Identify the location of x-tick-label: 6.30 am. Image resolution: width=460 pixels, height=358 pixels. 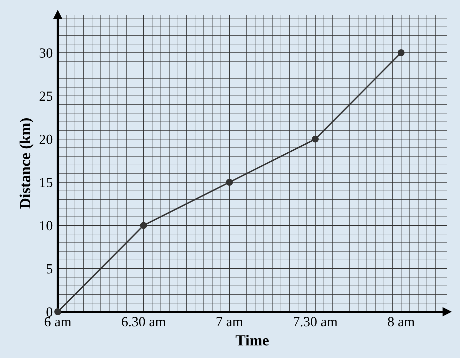
(144, 322).